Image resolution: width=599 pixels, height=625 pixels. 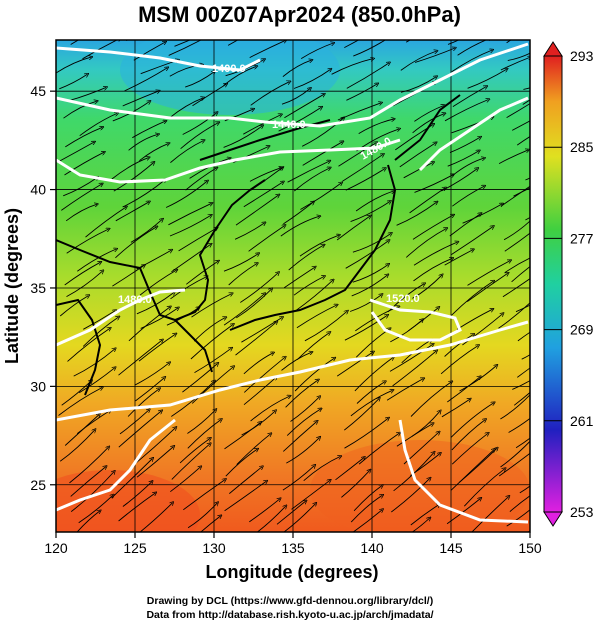 What do you see at coordinates (135, 548) in the screenshot?
I see `x-tick-label: 125` at bounding box center [135, 548].